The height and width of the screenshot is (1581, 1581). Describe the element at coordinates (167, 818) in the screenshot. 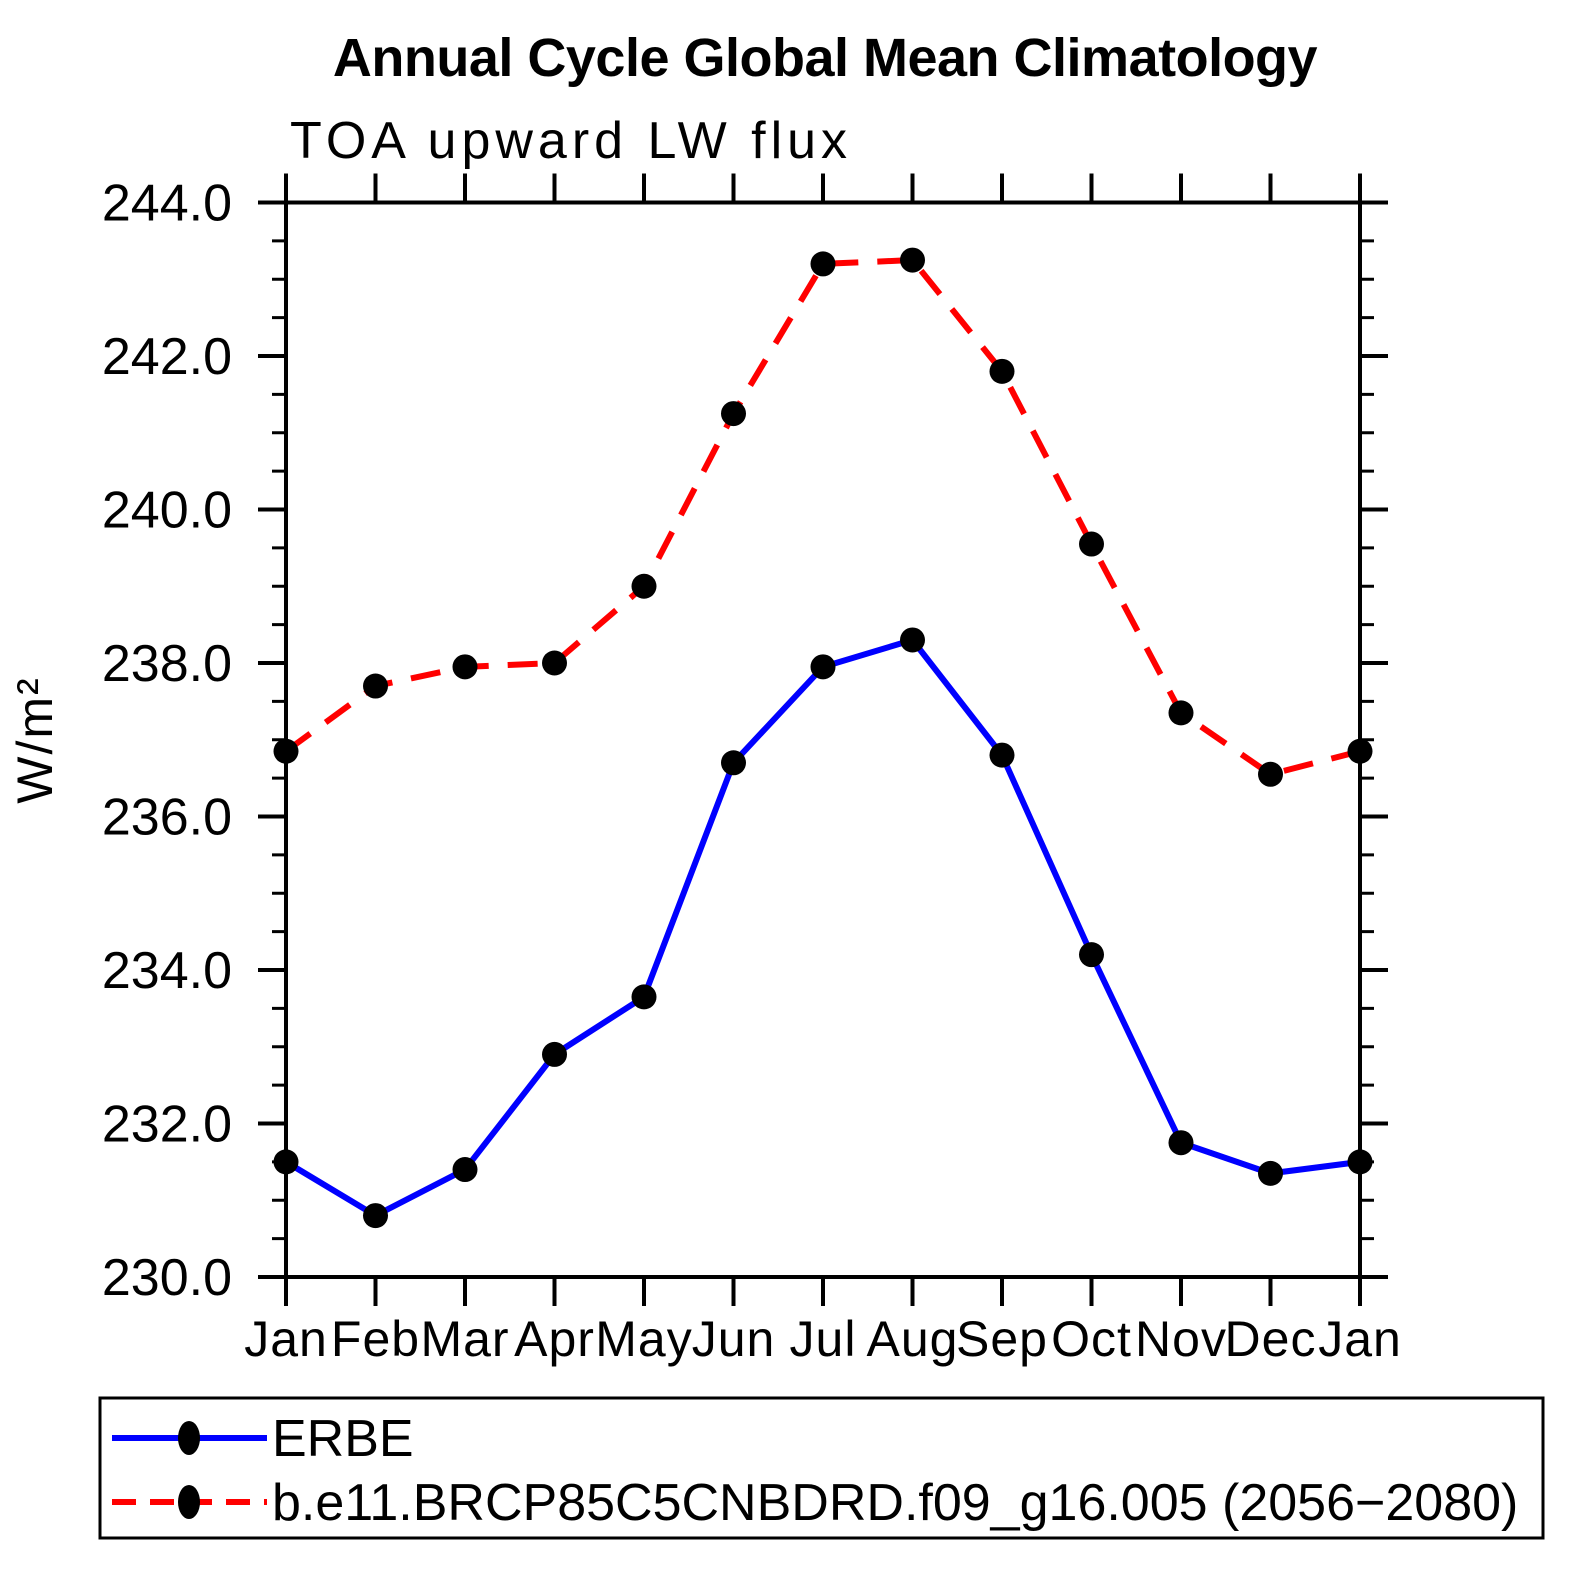

I see `y-tick-label: 236.0` at that location.